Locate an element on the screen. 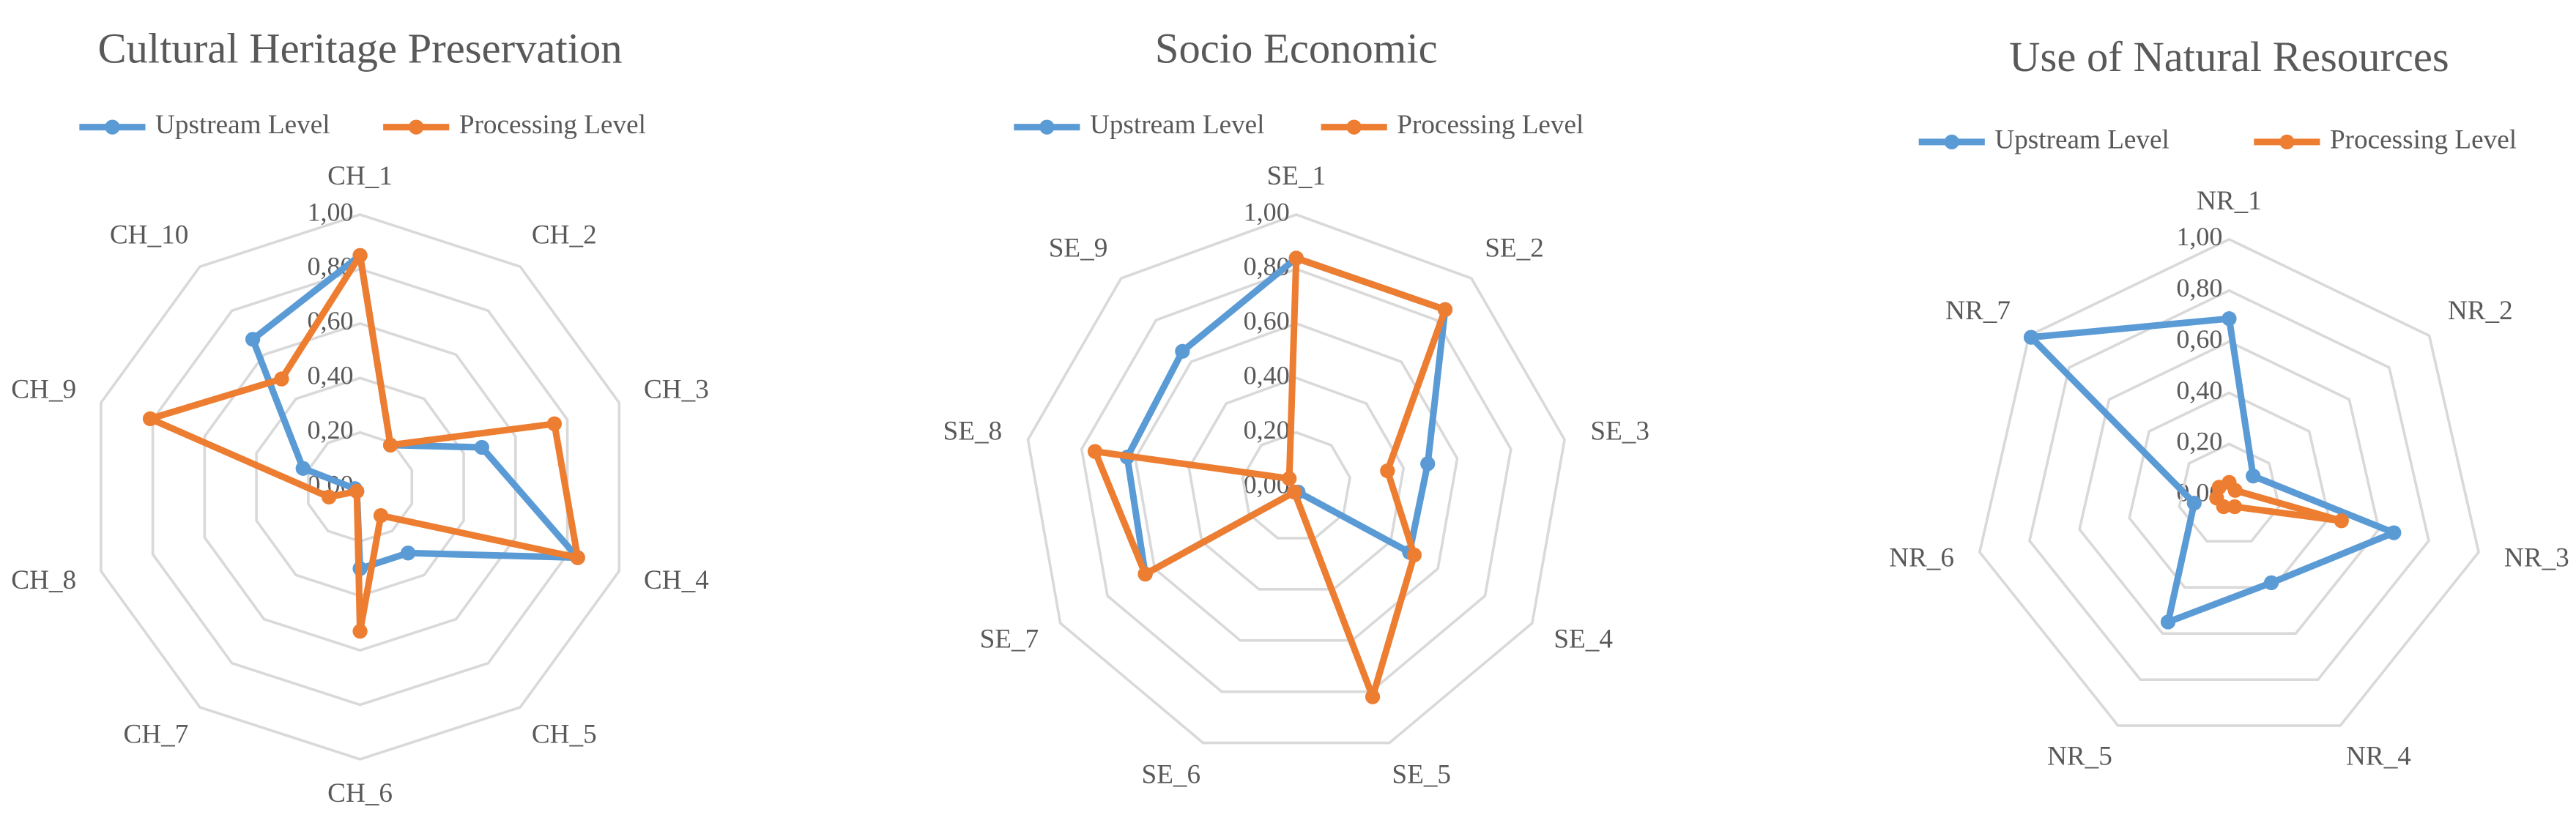  axis-label: SE_4 is located at coordinates (1583, 639).